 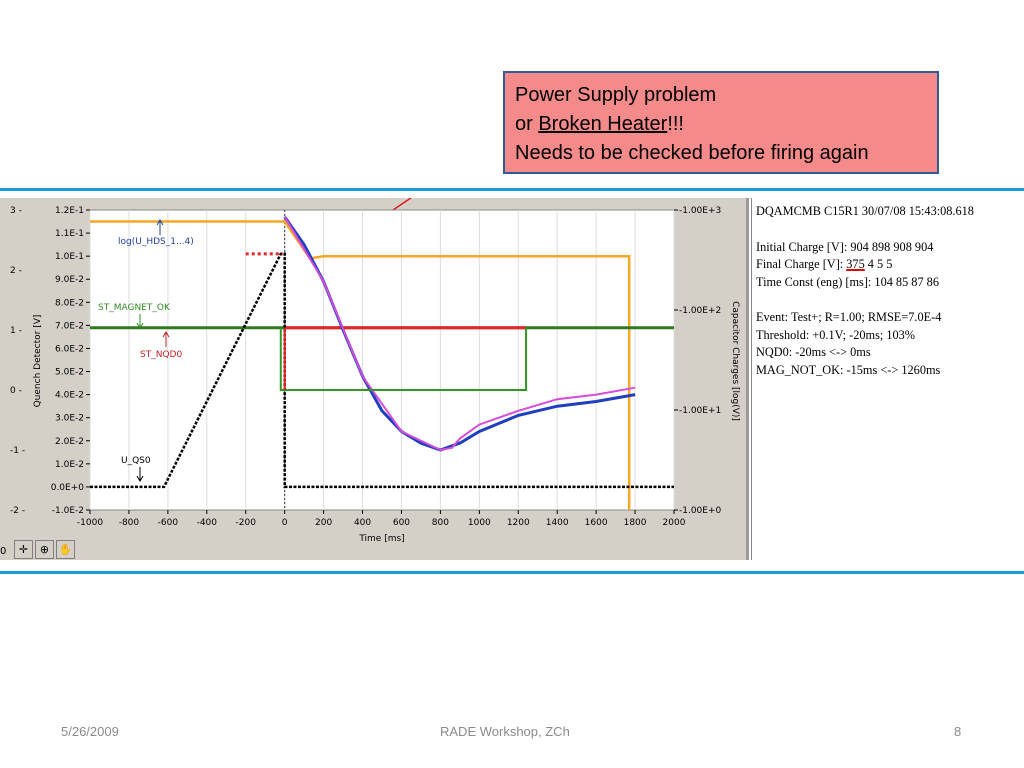 I want to click on y-far-left-tick-label: 3 -, so click(x=16, y=211).